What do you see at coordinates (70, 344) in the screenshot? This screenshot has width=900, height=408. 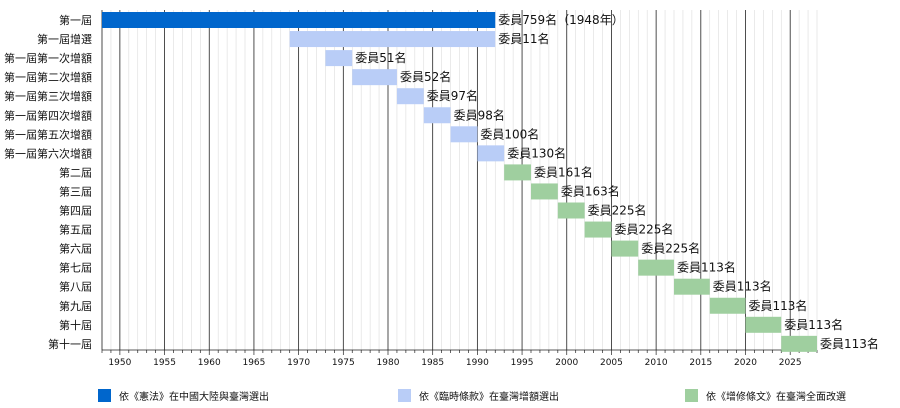 I see `row-label: 第十一屆` at bounding box center [70, 344].